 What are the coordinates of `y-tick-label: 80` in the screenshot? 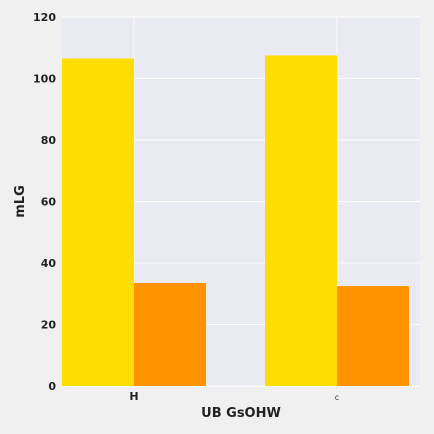 It's located at (49, 140).